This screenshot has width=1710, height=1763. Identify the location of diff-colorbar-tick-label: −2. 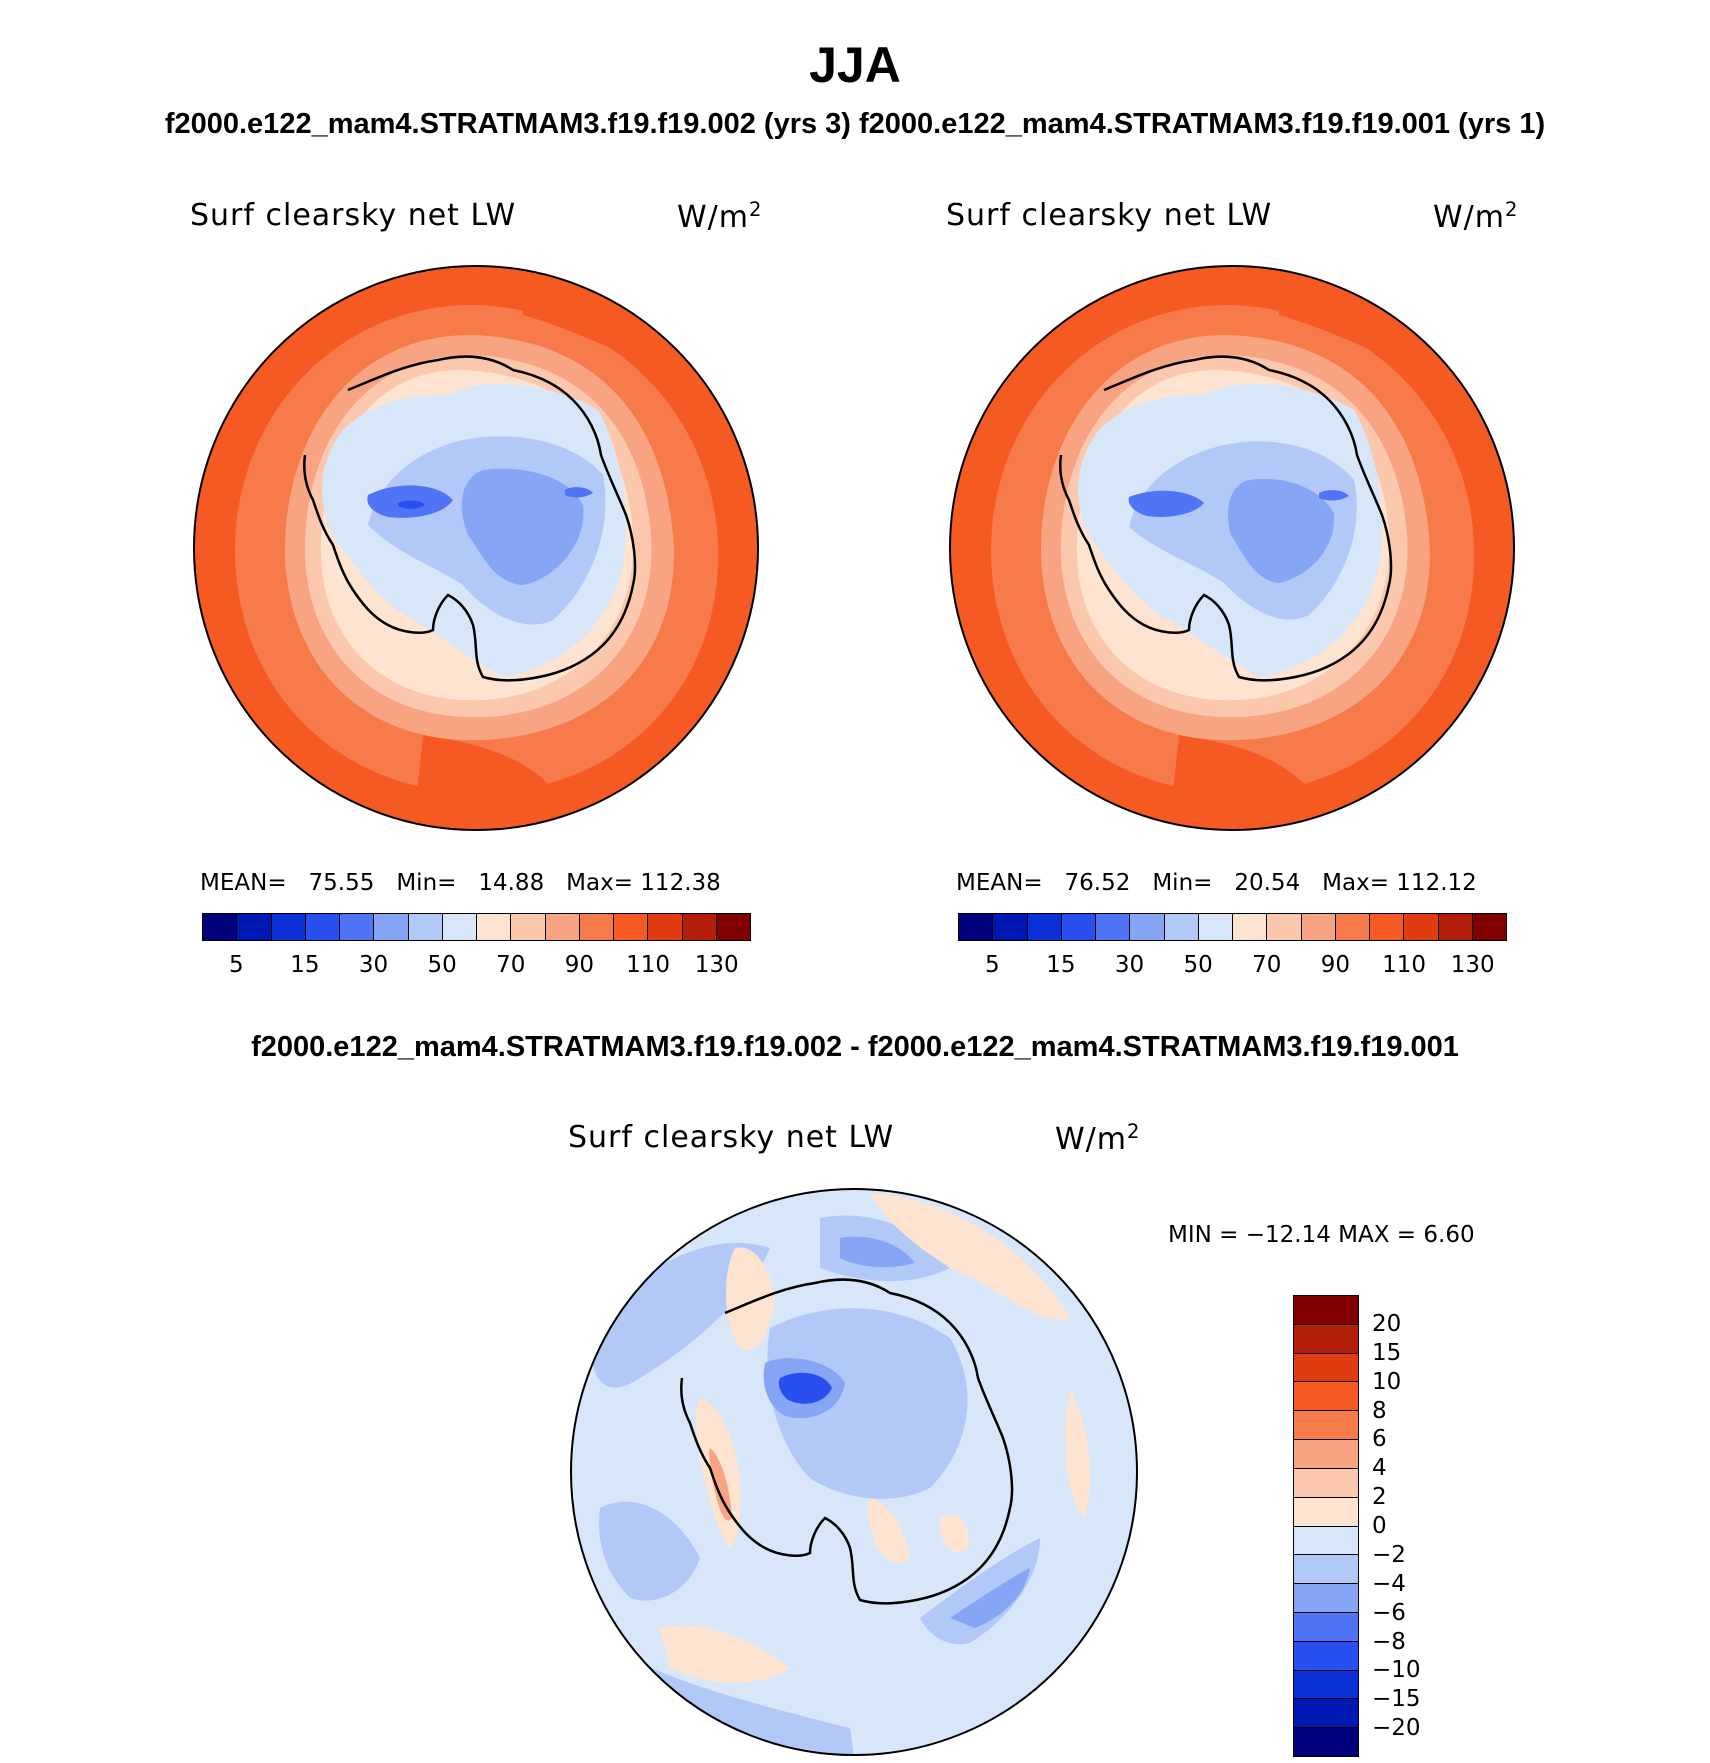
(1389, 1554).